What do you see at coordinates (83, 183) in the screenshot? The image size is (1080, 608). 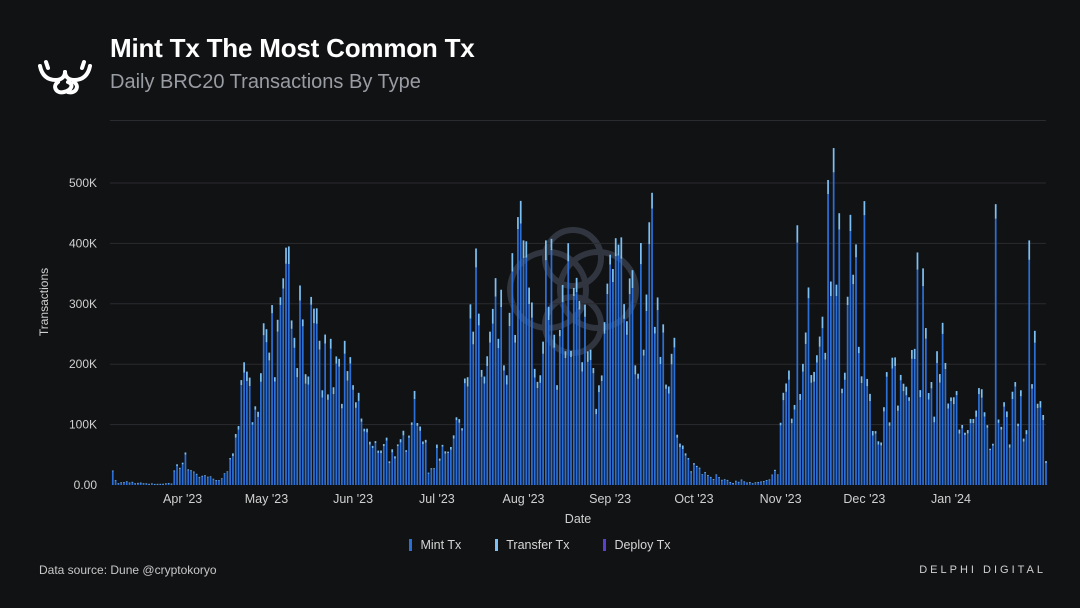 I see `y-tick-label: 500K` at bounding box center [83, 183].